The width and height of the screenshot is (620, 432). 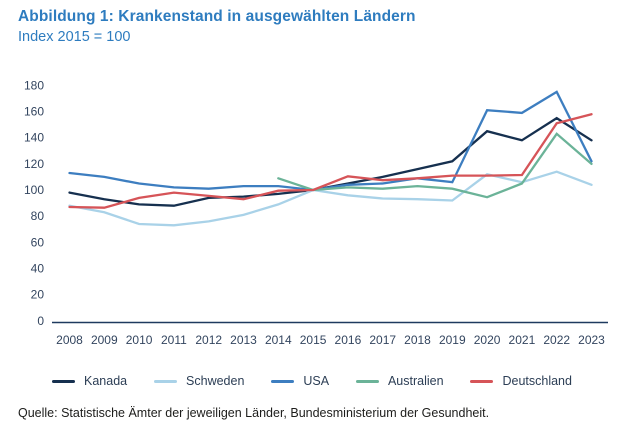 I want to click on y-tick-label: 60, so click(x=38, y=242).